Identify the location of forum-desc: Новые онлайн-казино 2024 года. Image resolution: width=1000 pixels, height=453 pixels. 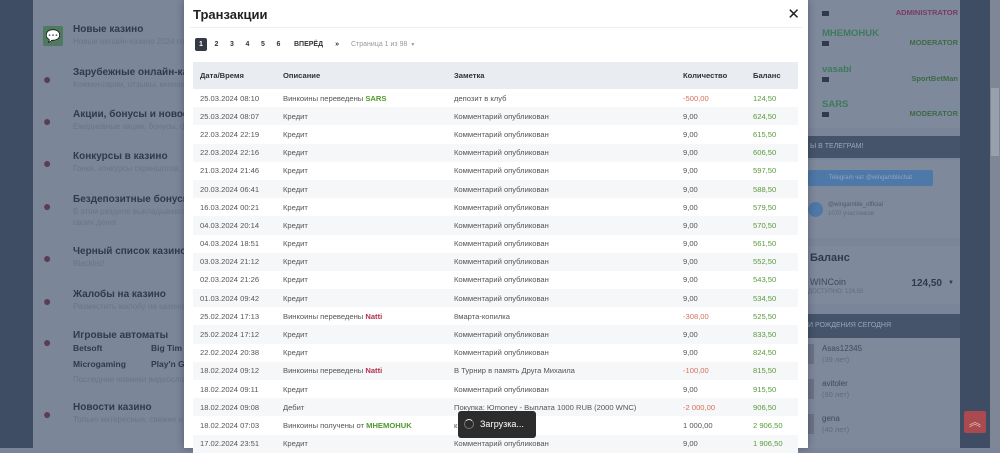
(129, 41).